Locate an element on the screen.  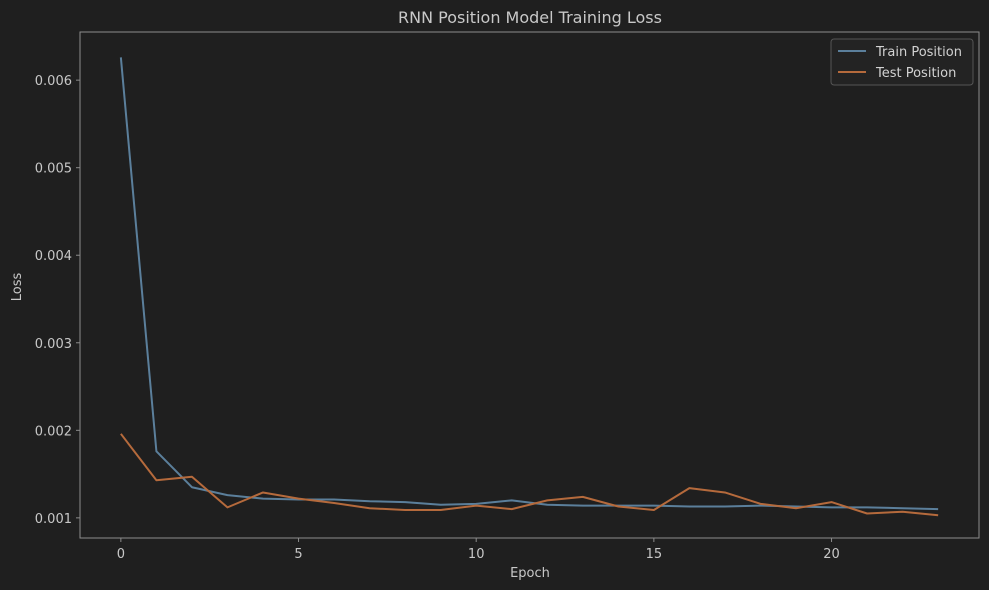
x-axis-label: Epoch is located at coordinates (530, 573).